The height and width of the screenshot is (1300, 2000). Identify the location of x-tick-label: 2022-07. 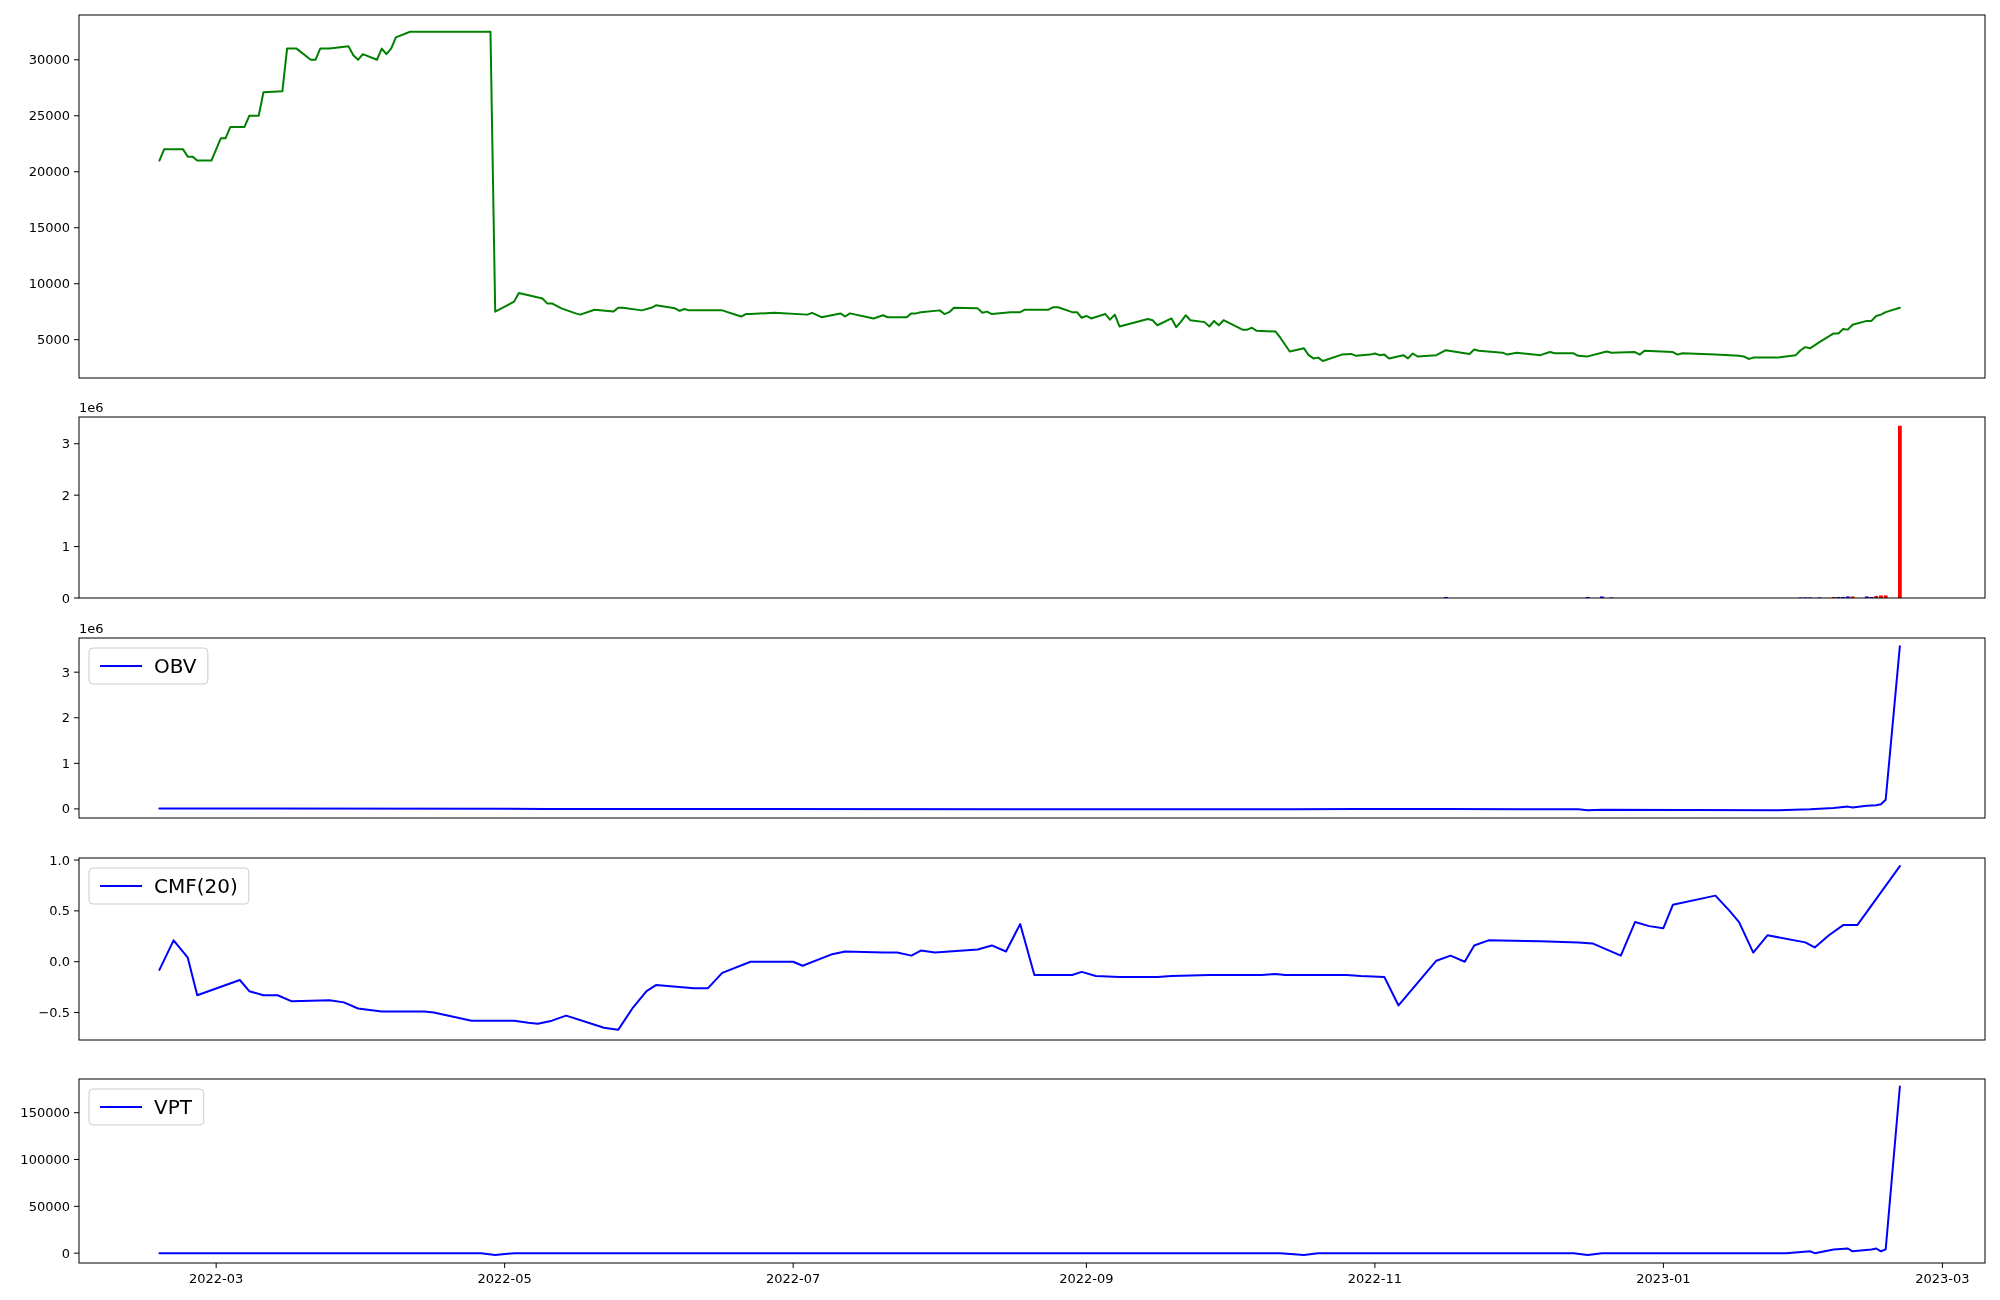
(793, 1278).